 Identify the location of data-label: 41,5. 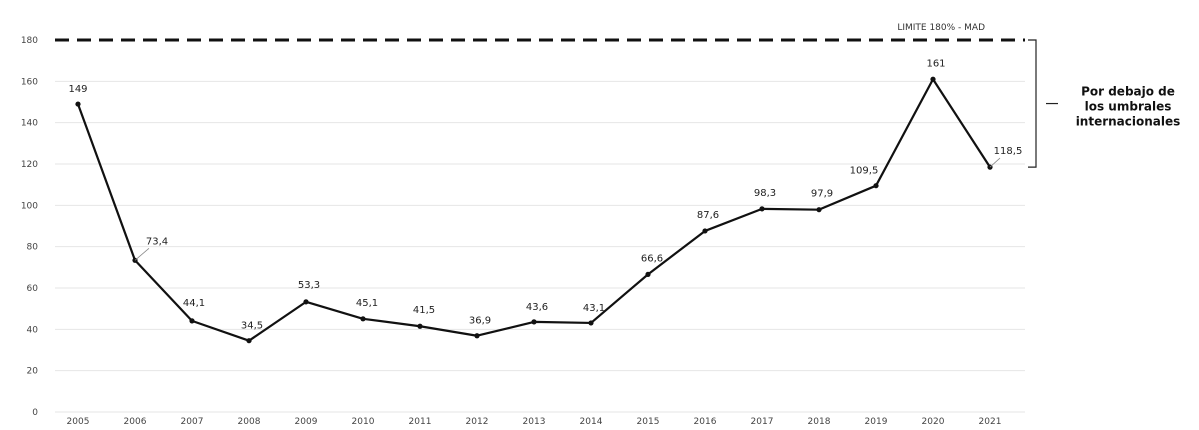
(424, 310).